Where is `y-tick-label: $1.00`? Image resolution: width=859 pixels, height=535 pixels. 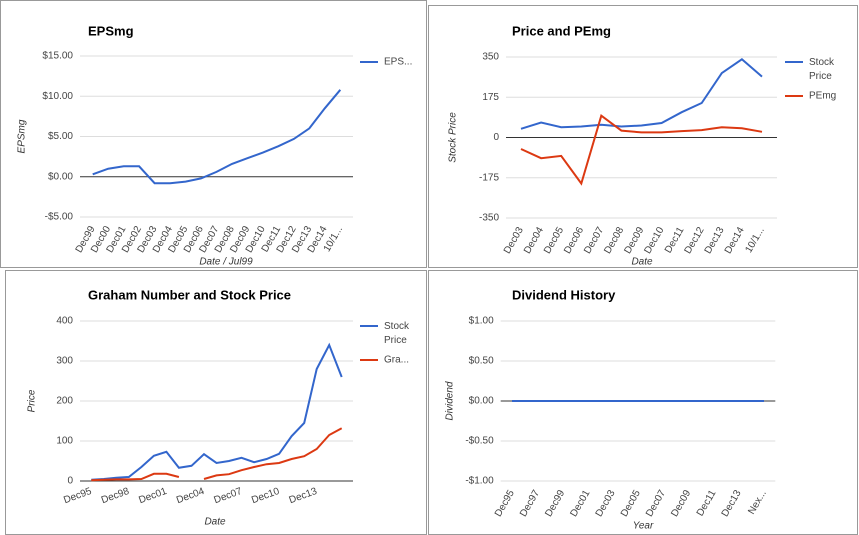 y-tick-label: $1.00 is located at coordinates (481, 321).